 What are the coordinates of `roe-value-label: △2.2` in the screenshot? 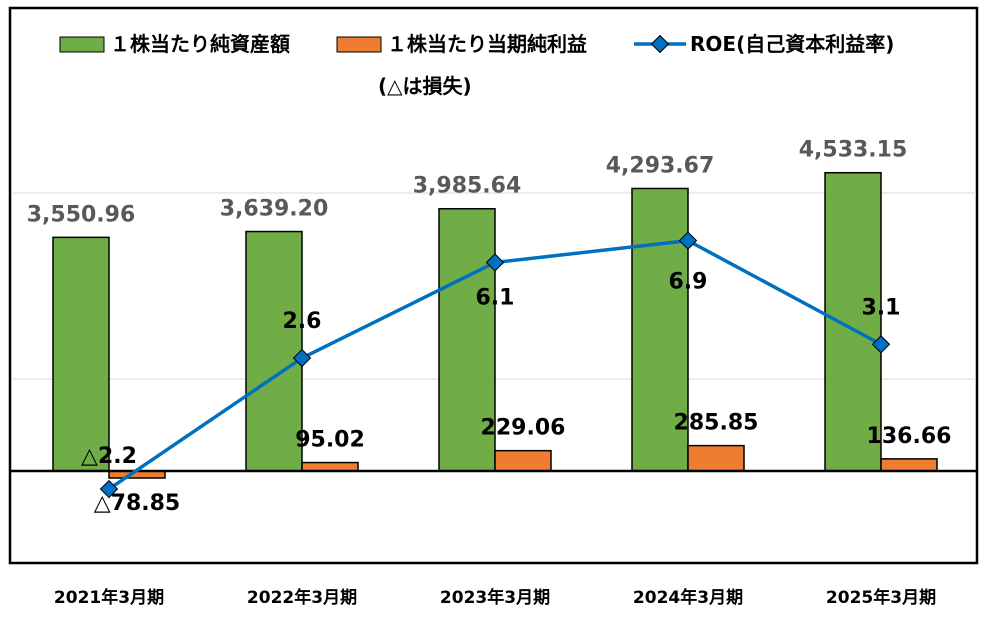 It's located at (109, 456).